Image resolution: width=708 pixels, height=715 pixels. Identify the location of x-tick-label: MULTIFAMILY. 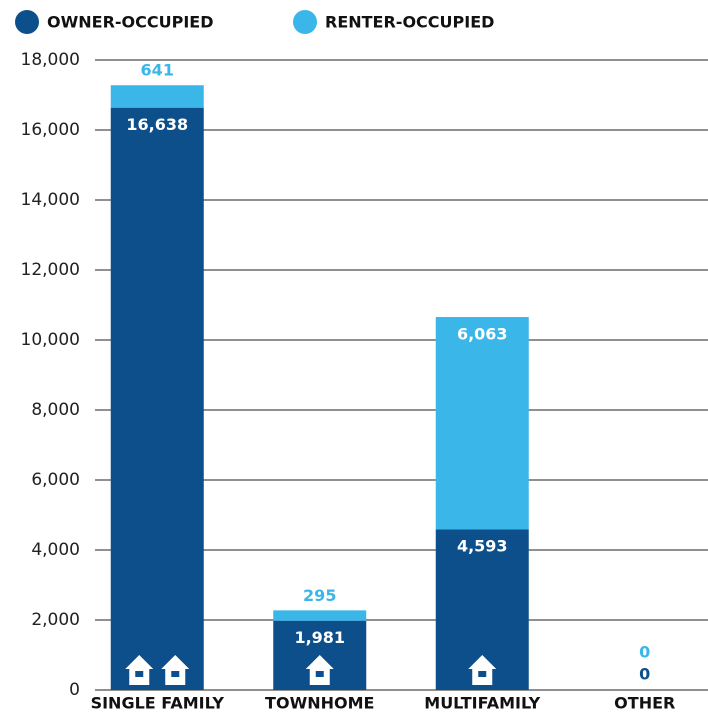
(482, 703).